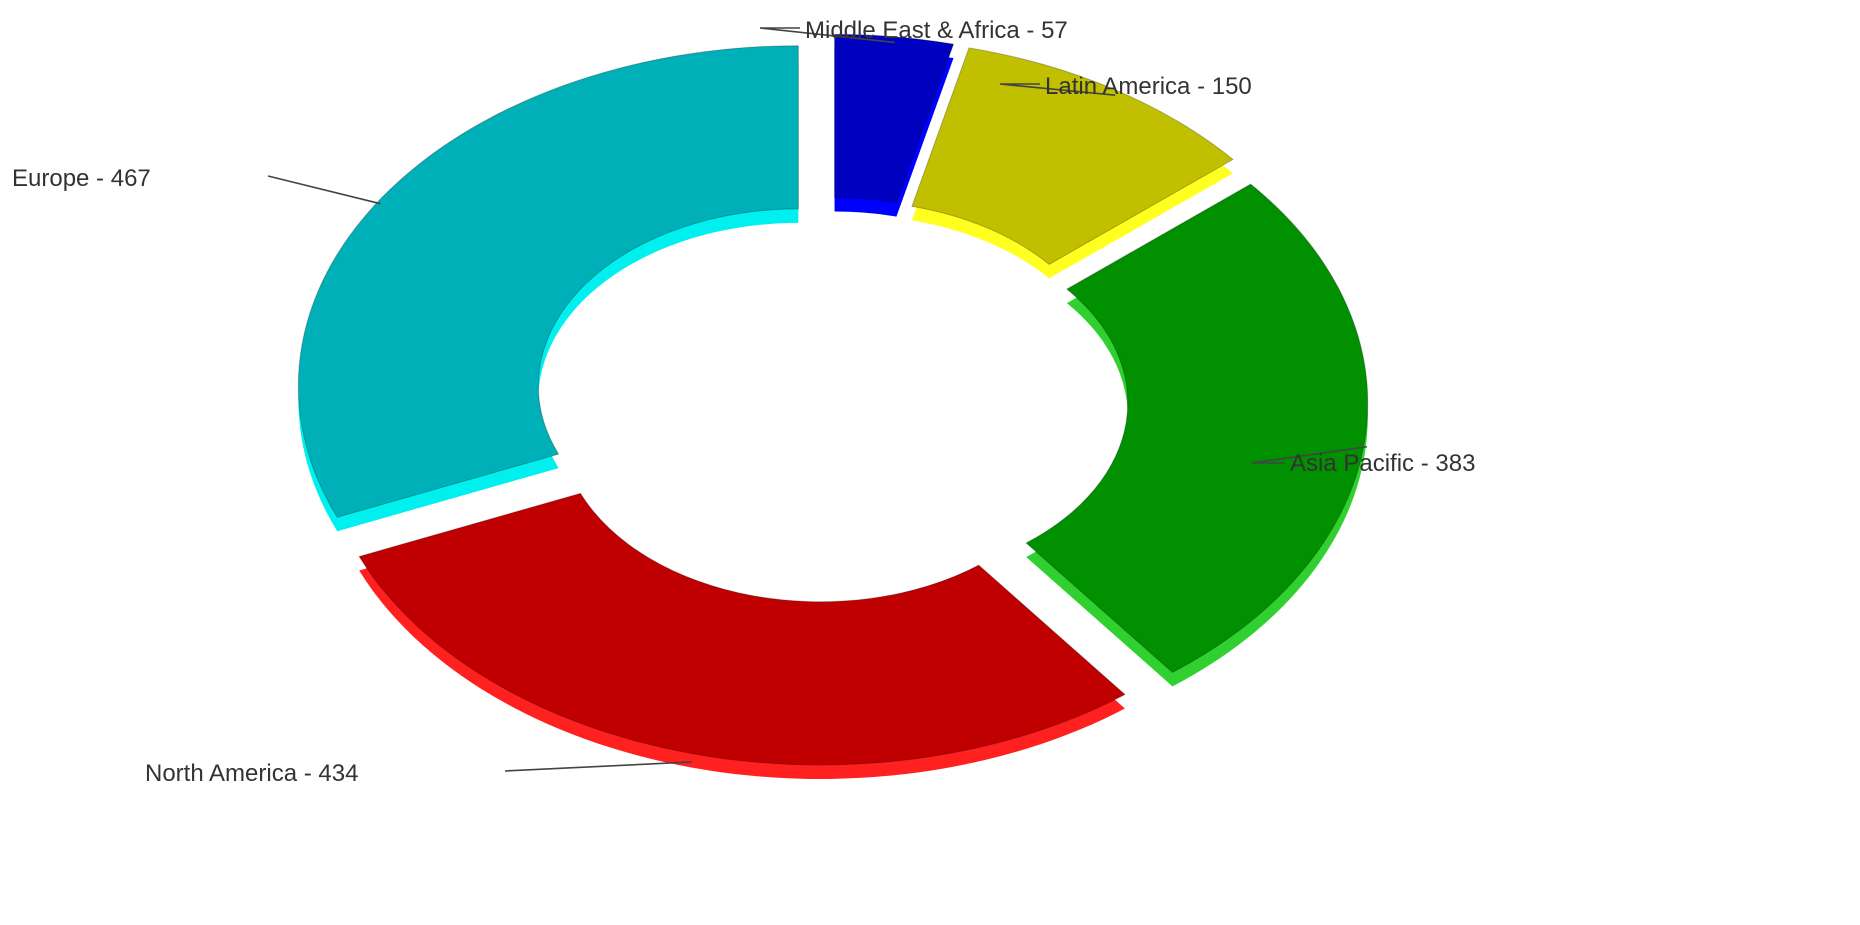  I want to click on slice-asia-pacific, so click(1197, 435).